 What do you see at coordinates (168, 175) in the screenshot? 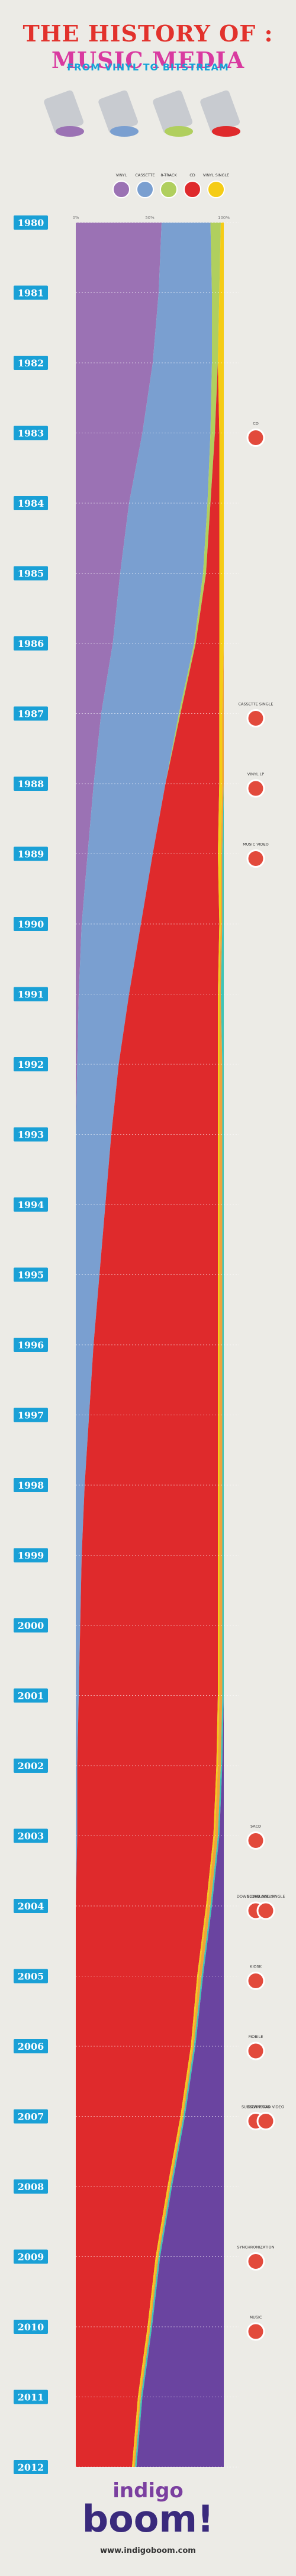
I see `legend-label: 8-TRACK` at bounding box center [168, 175].